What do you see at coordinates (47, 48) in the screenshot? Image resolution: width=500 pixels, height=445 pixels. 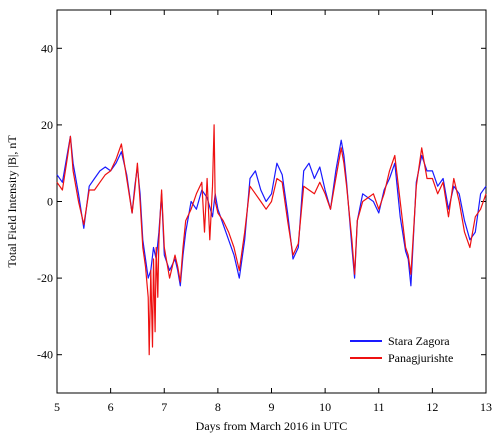 I see `y-tick-label: 40` at bounding box center [47, 48].